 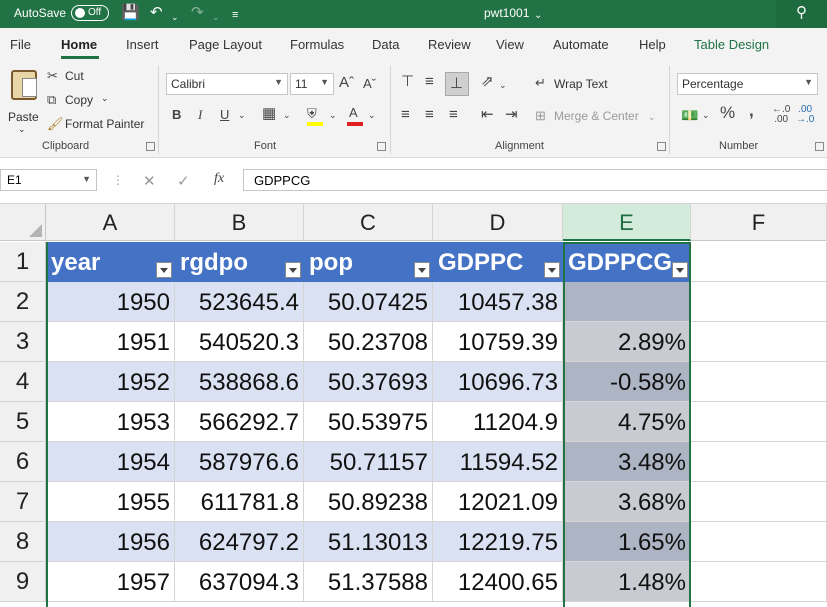 What do you see at coordinates (781, 114) in the screenshot?
I see `increase-decimal-icon: ←.0.00` at bounding box center [781, 114].